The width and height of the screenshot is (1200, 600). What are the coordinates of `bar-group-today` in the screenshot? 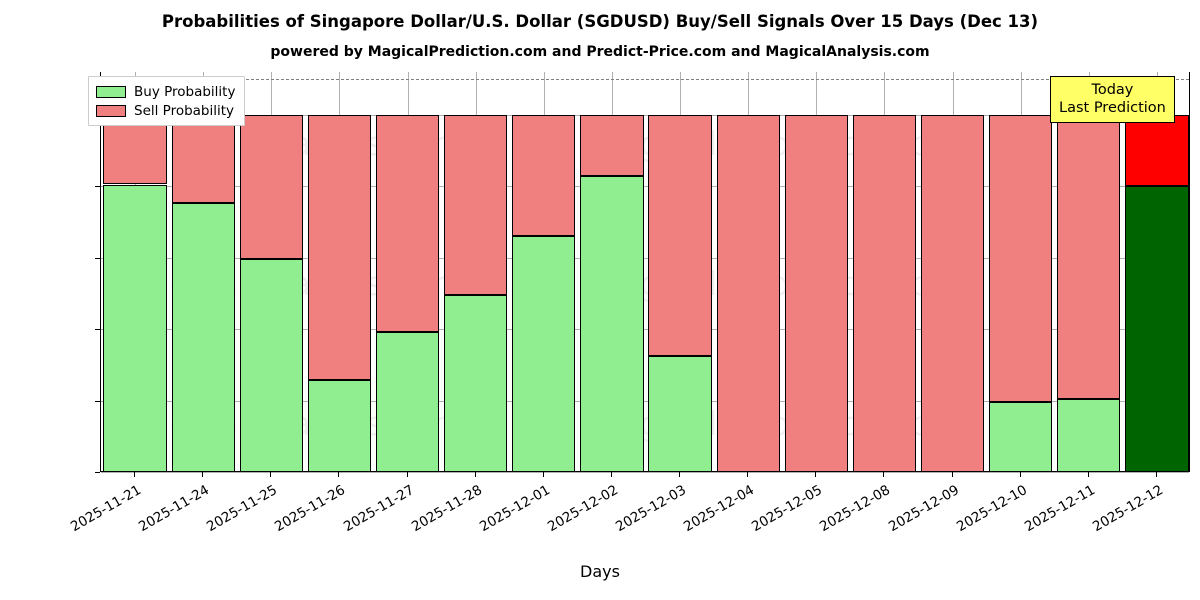 It's located at (1157, 272).